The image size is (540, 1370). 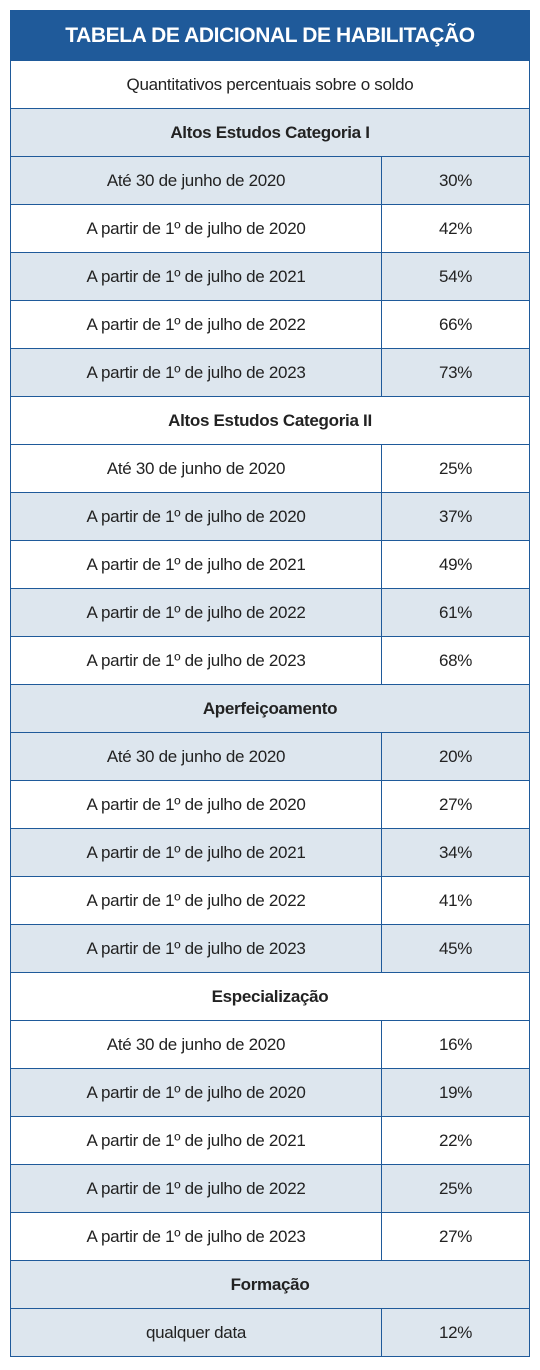 I want to click on subtitle-row: Quantitativos percentuais sobre o soldo, so click(x=270, y=84).